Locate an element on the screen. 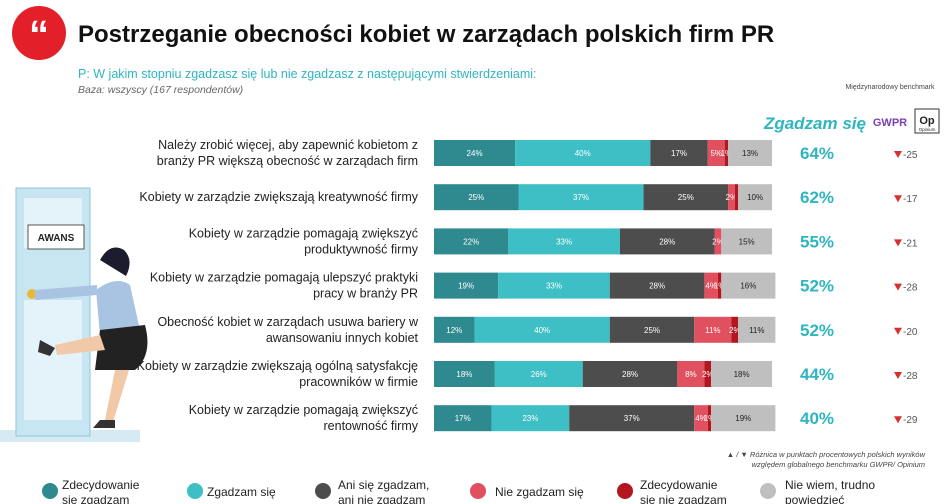 This screenshot has width=946, height=504. category-label: pracy w branży PR is located at coordinates (365, 294).